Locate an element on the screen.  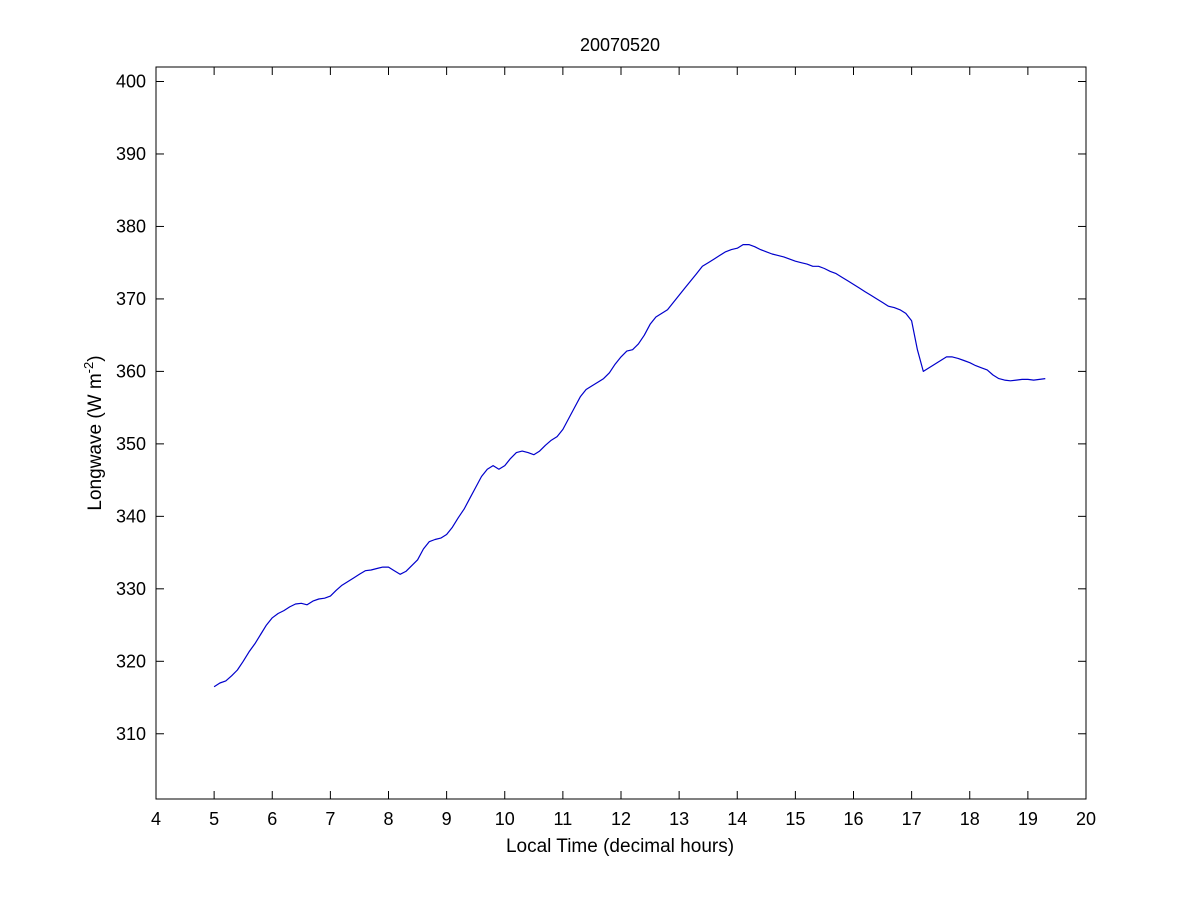
x-tick-label-5: 5 is located at coordinates (214, 819).